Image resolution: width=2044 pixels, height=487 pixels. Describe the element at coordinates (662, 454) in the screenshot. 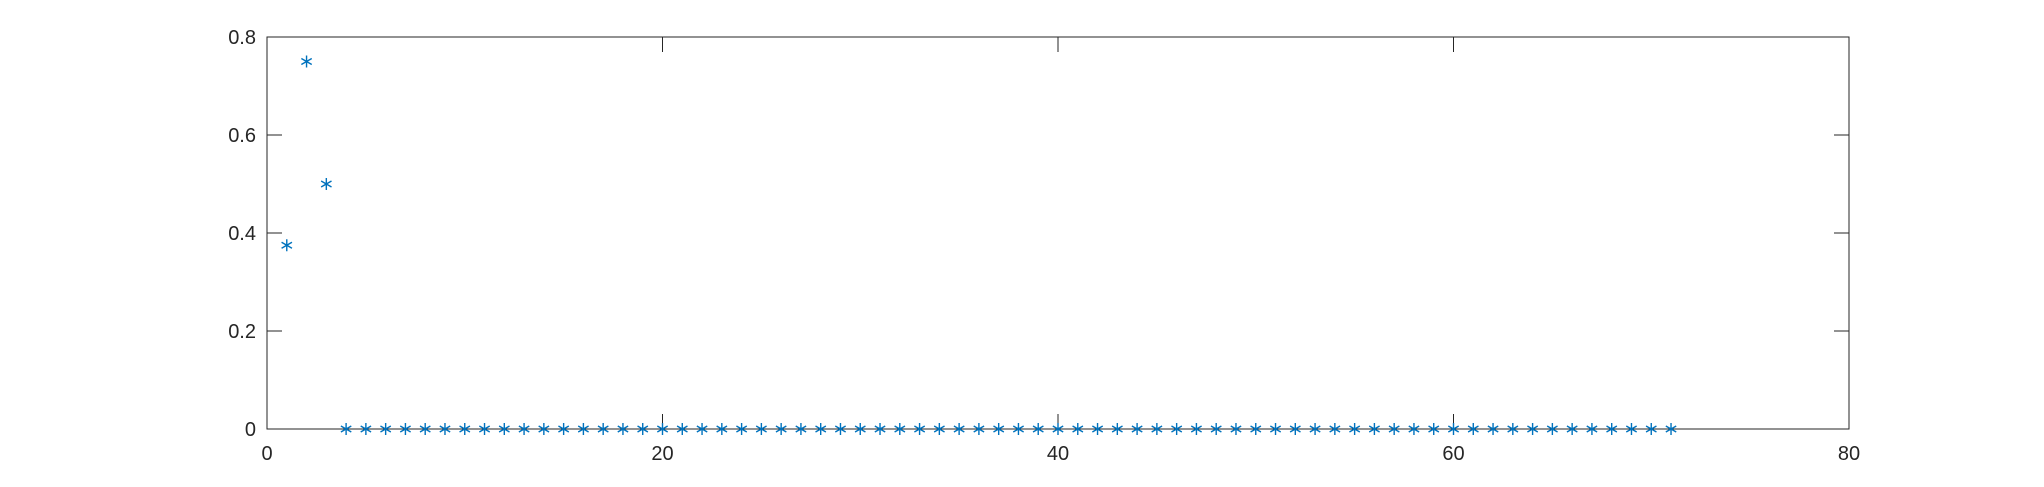

I see `x-tick-label: 20` at that location.